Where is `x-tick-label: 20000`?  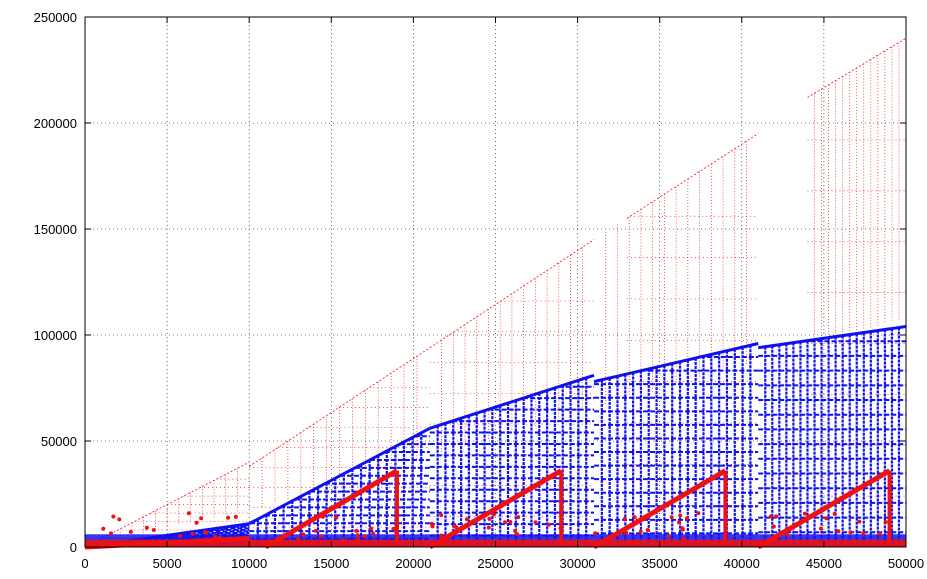
x-tick-label: 20000 is located at coordinates (413, 563).